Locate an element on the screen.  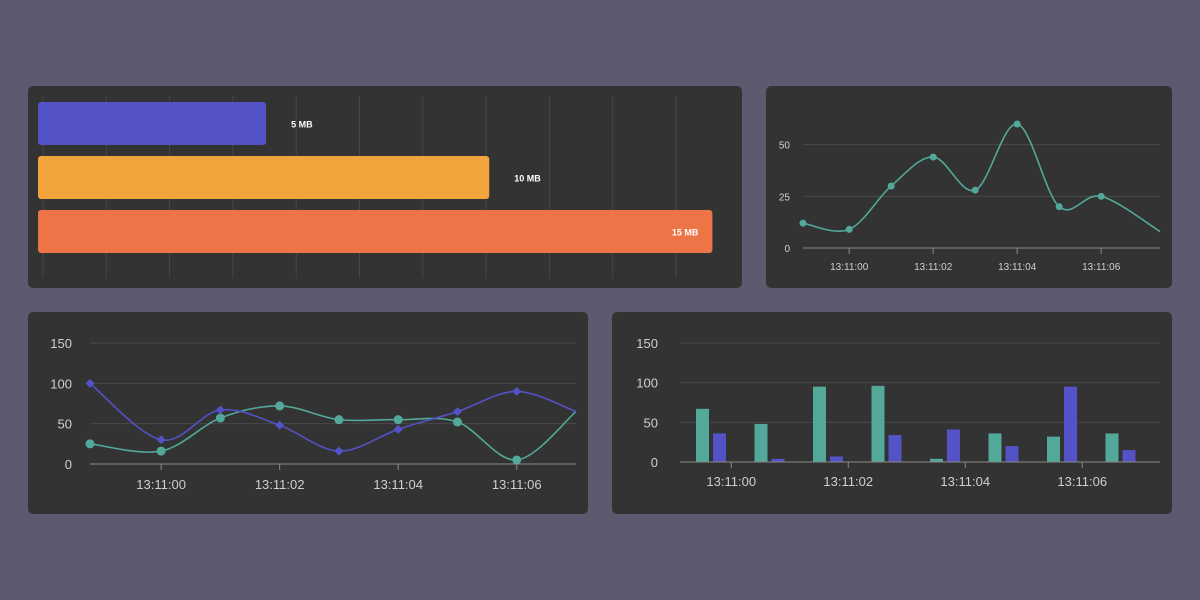
series-line is located at coordinates (981, 178).